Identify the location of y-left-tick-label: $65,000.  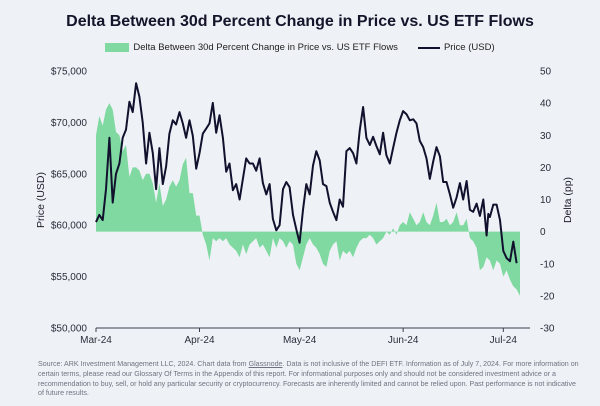
(69, 174).